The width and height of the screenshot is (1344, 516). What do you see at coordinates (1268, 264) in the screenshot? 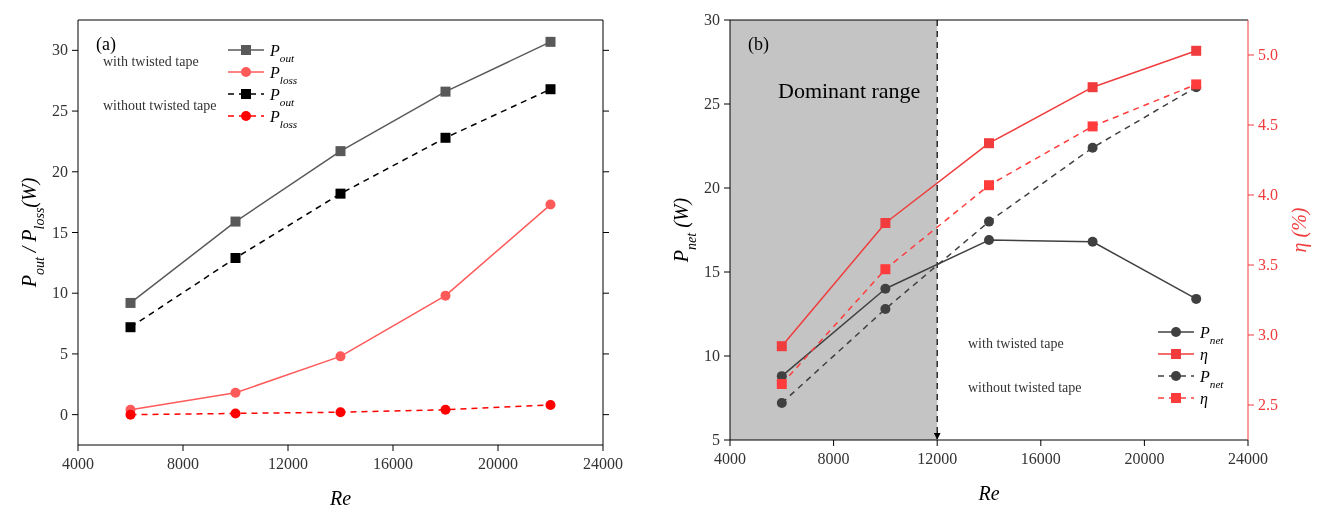
I see `y2-tick-label: 3.5` at bounding box center [1268, 264].